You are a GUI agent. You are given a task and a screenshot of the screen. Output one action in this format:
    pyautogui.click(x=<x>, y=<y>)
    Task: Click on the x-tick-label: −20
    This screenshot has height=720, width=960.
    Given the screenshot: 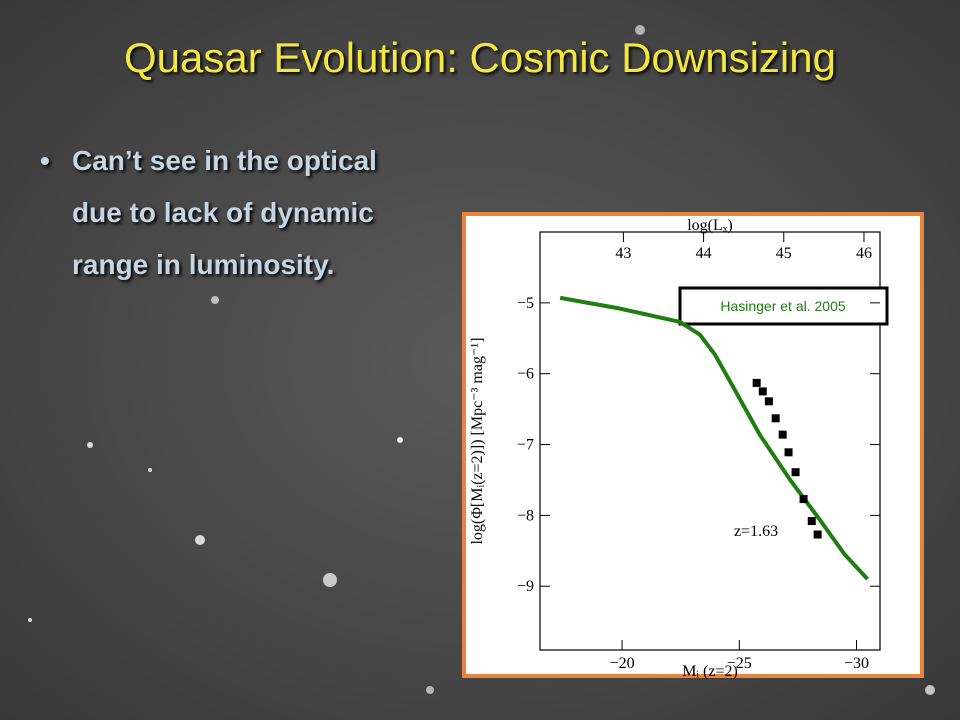 What is the action you would take?
    pyautogui.click(x=622, y=663)
    